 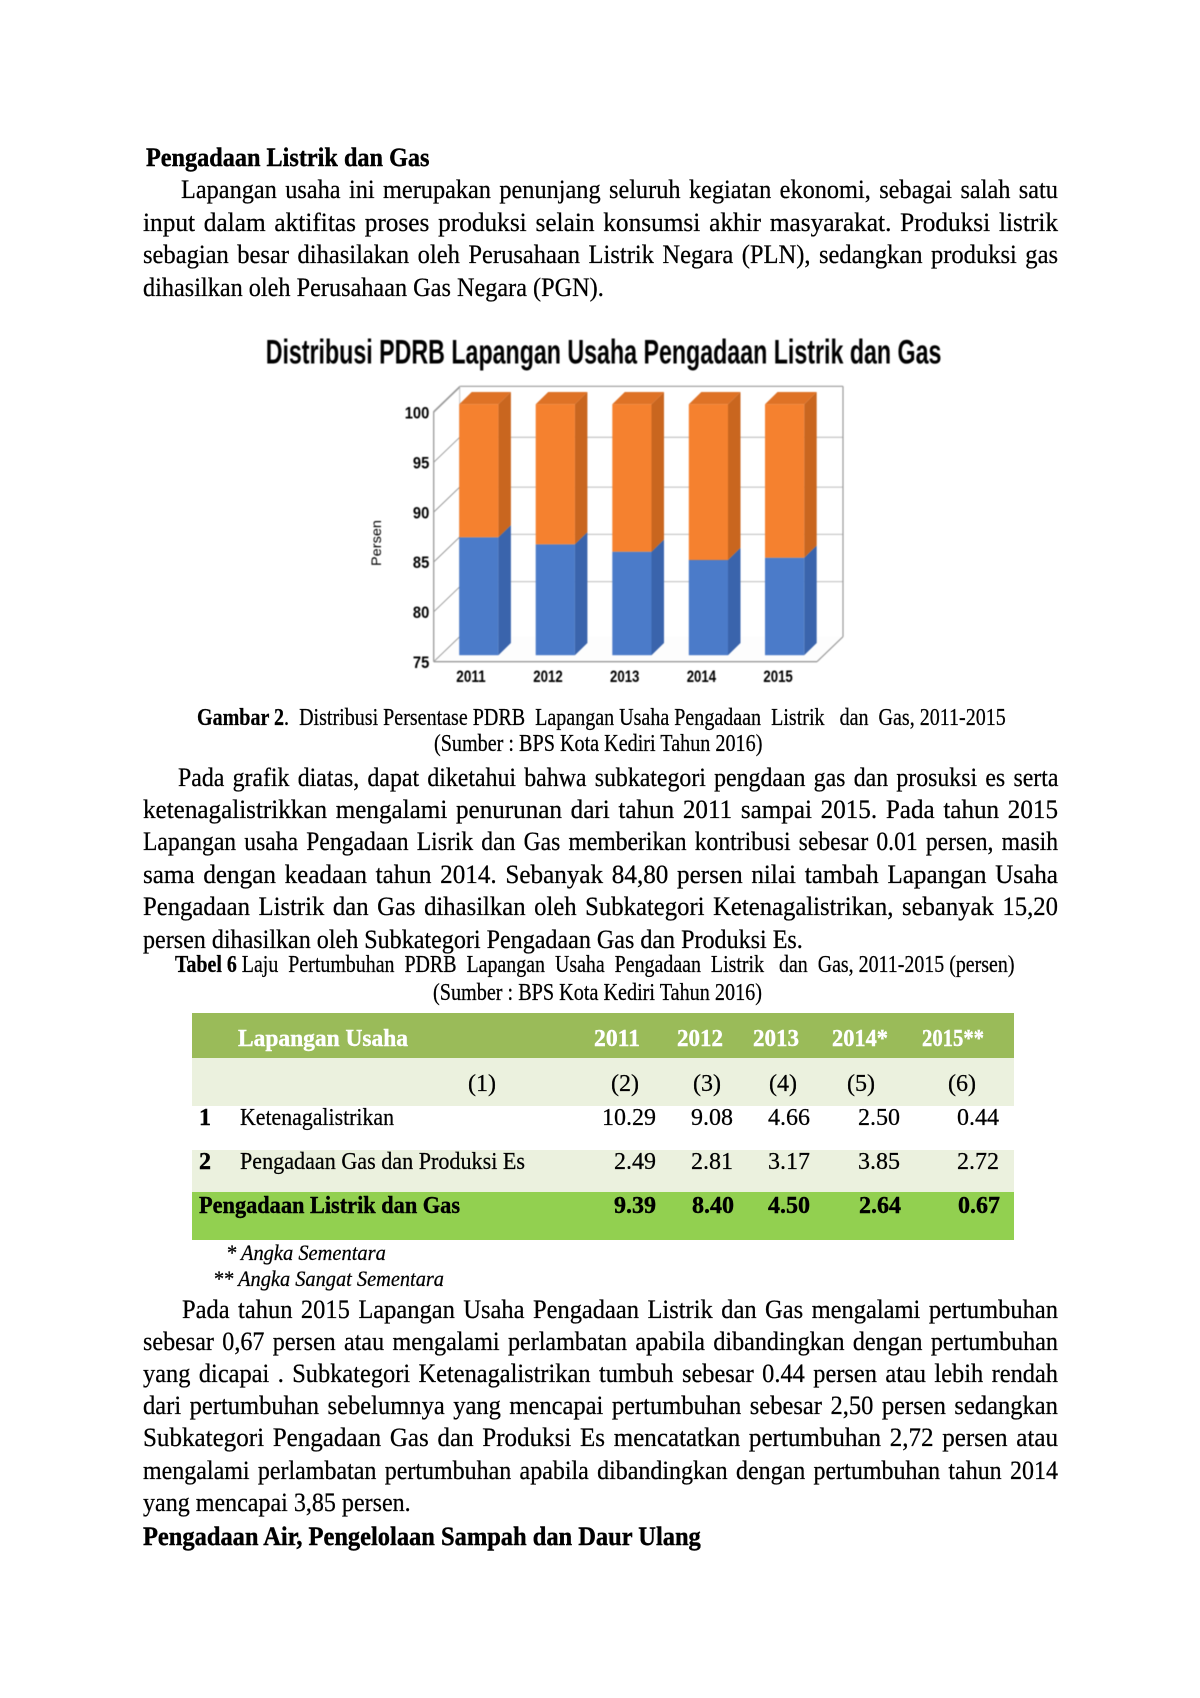 What do you see at coordinates (421, 662) in the screenshot?
I see `svg-text: 75` at bounding box center [421, 662].